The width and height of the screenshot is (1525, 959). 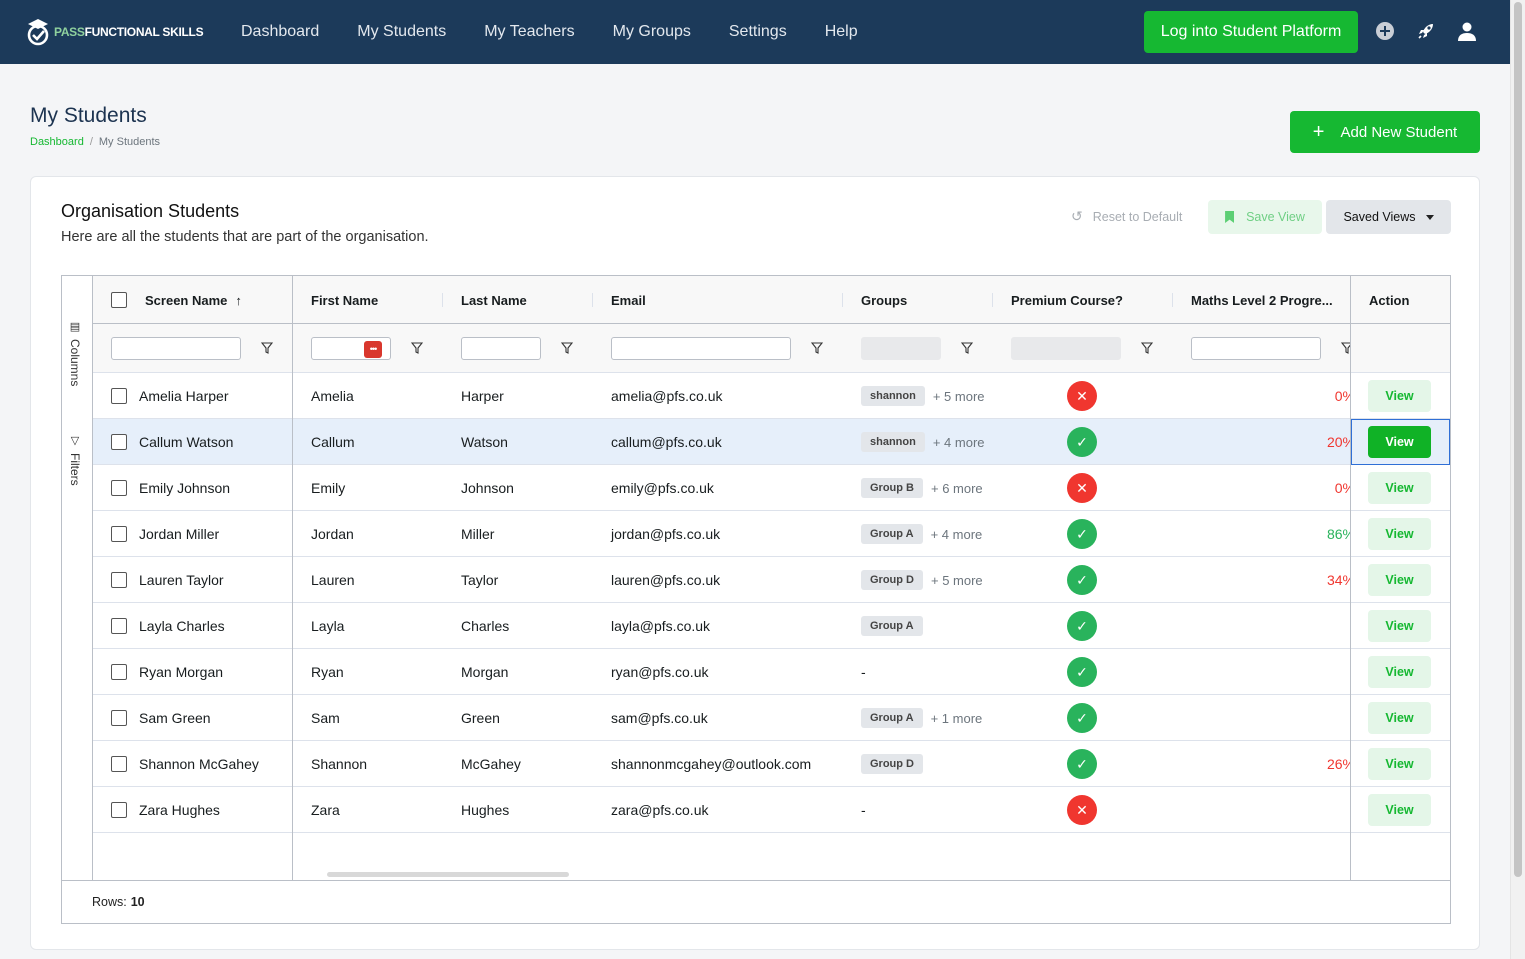 I want to click on more-groups-link: + 6 more, so click(x=957, y=488).